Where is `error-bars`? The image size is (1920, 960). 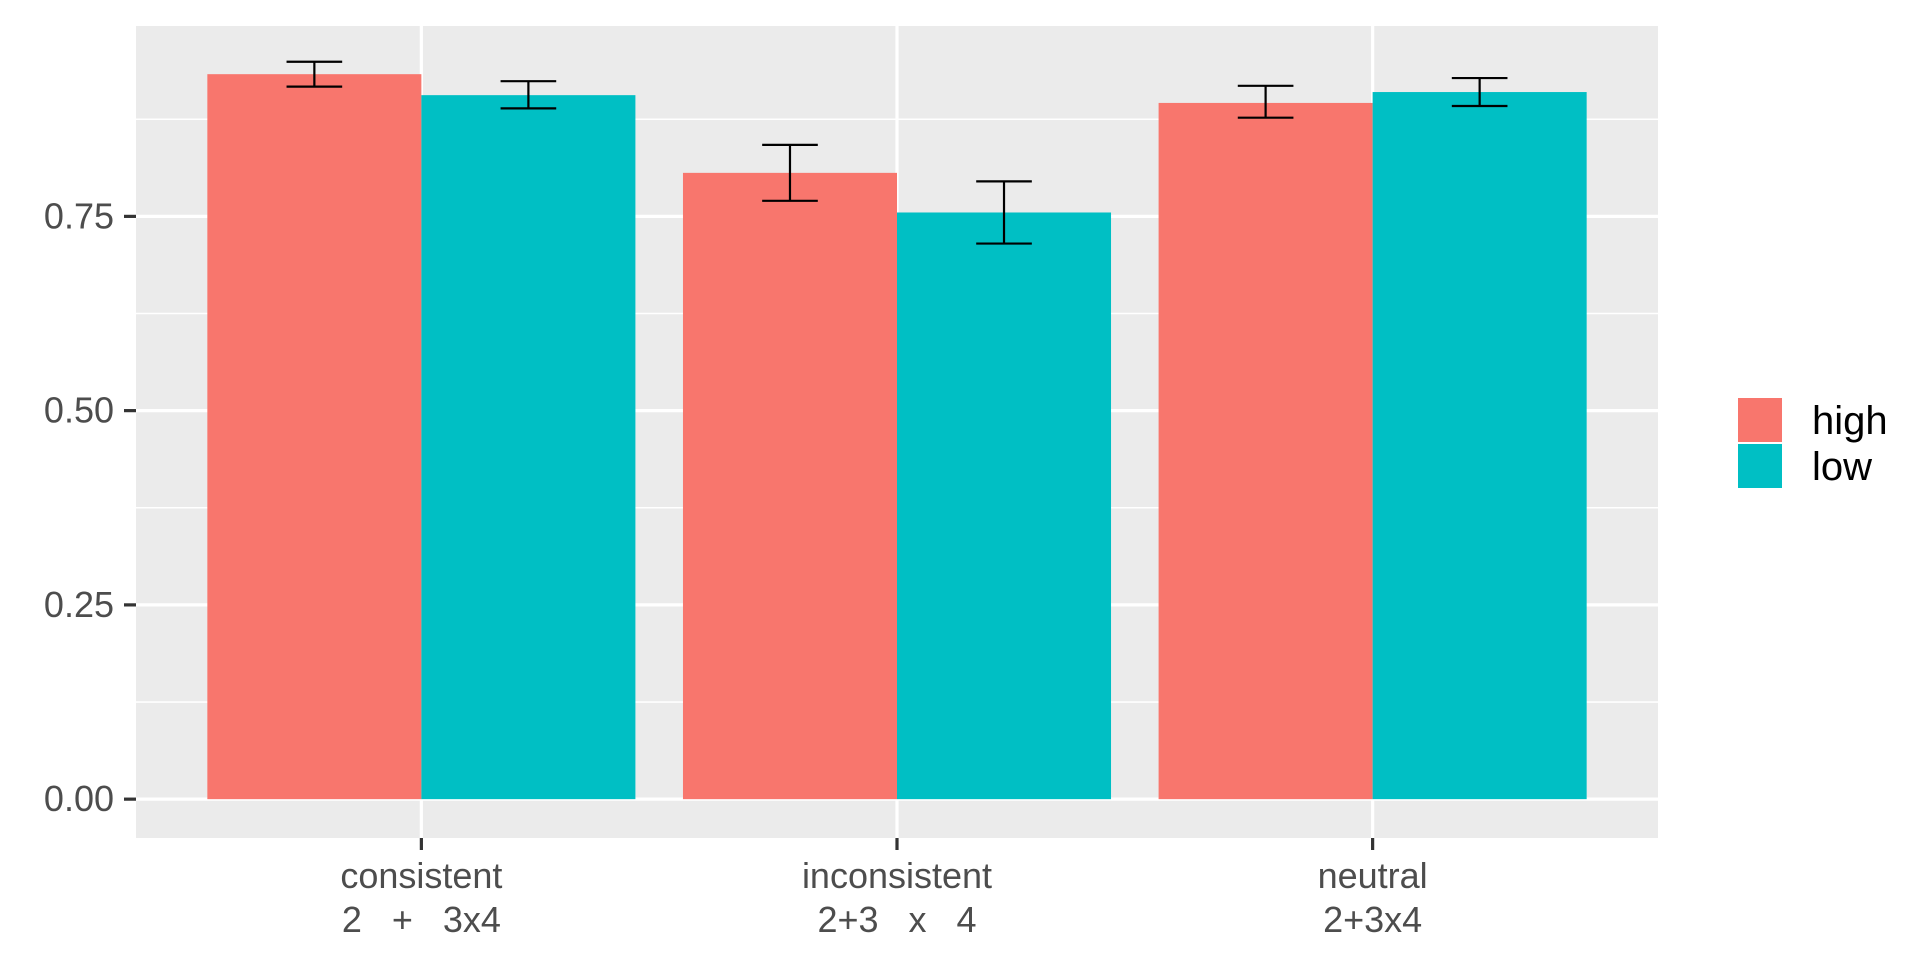
error-bars is located at coordinates (897, 152).